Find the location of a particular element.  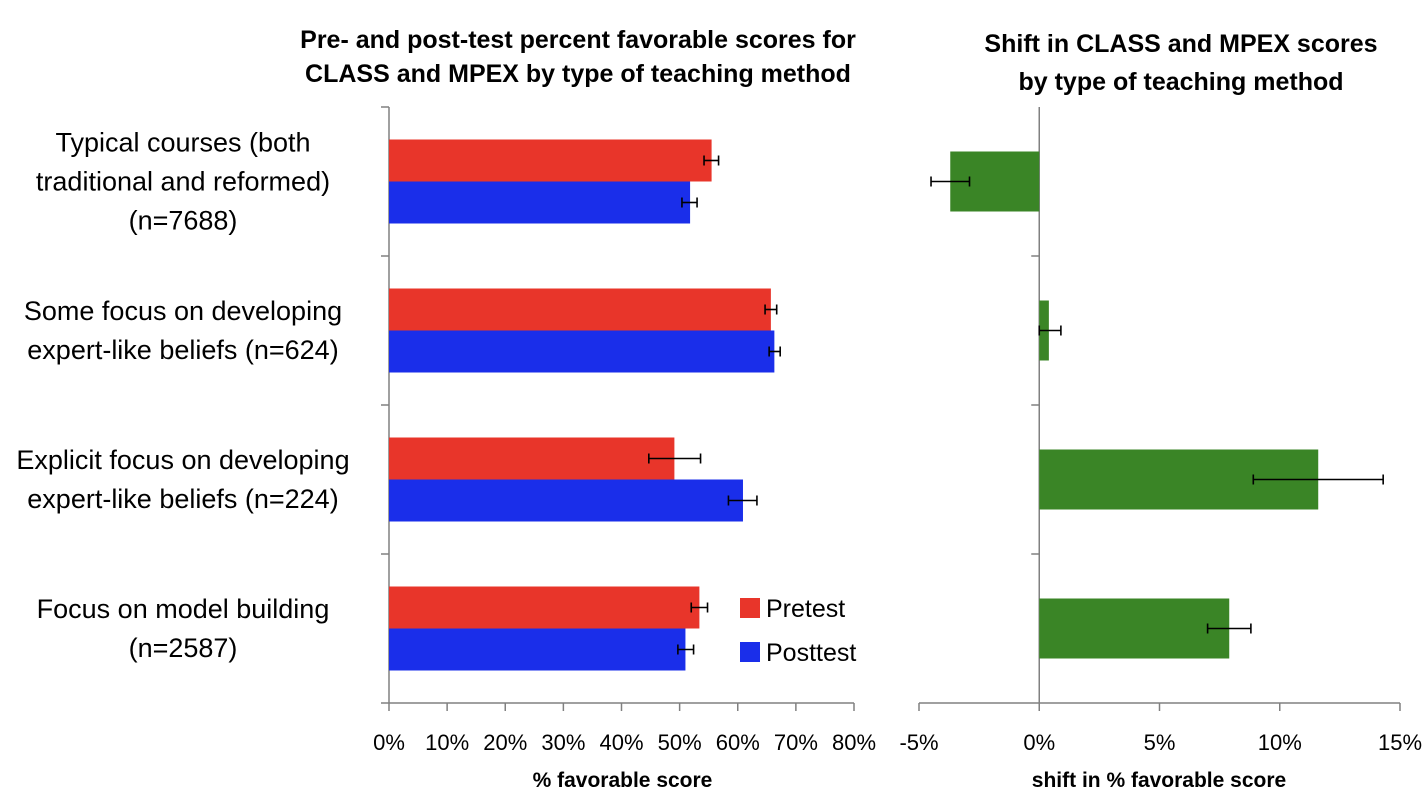

legend-swatch-posttest is located at coordinates (750, 652).